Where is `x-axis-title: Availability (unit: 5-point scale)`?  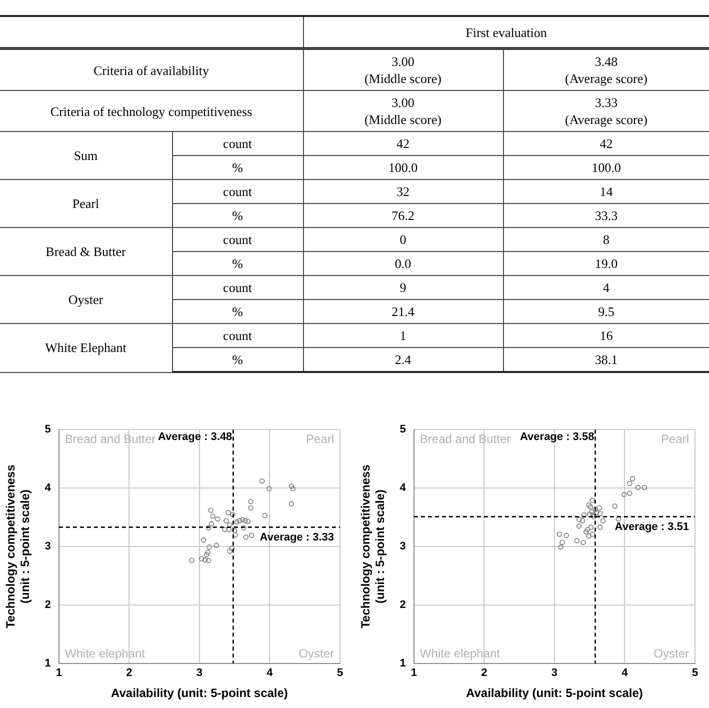 x-axis-title: Availability (unit: 5-point scale) is located at coordinates (199, 693).